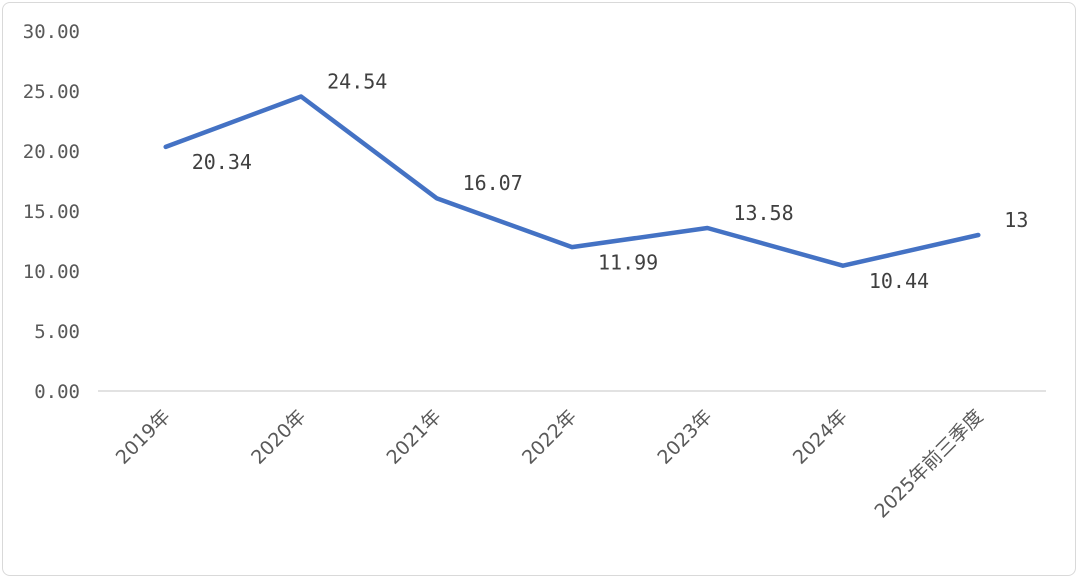 This screenshot has width=1080, height=580. Describe the element at coordinates (222, 162) in the screenshot. I see `data-label: 20.34` at that location.